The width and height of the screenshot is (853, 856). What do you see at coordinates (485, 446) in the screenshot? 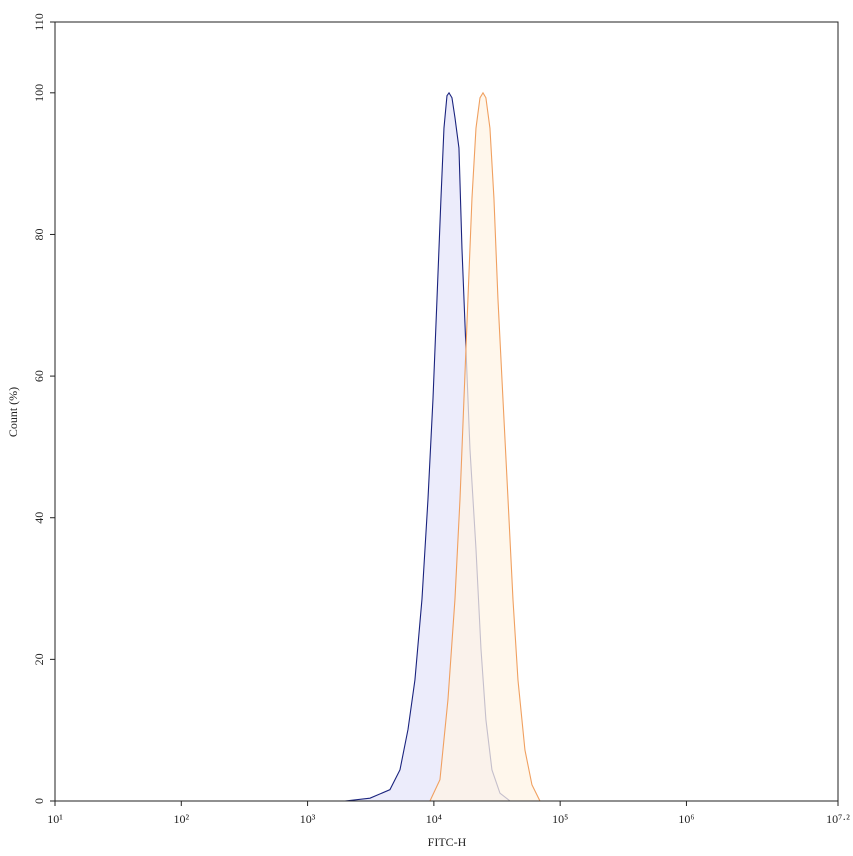
I see `area` at bounding box center [485, 446].